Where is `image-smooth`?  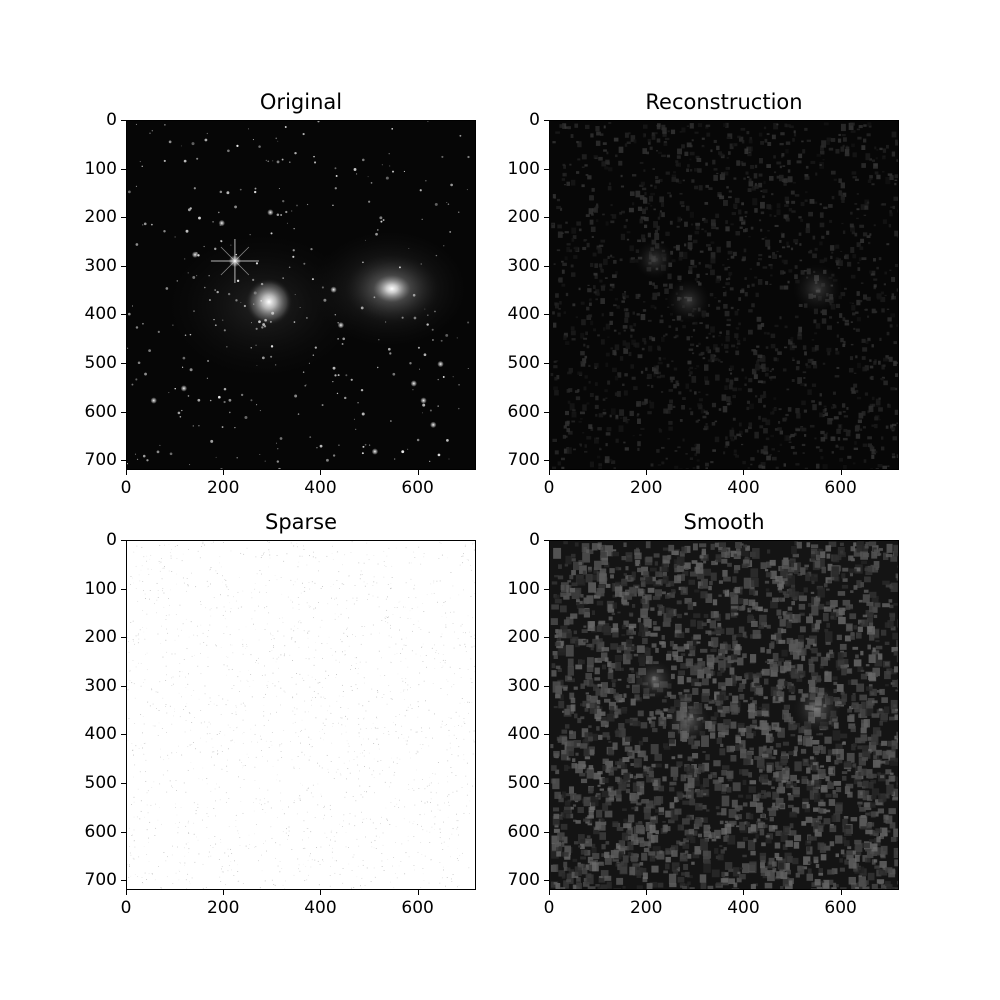 image-smooth is located at coordinates (724, 715).